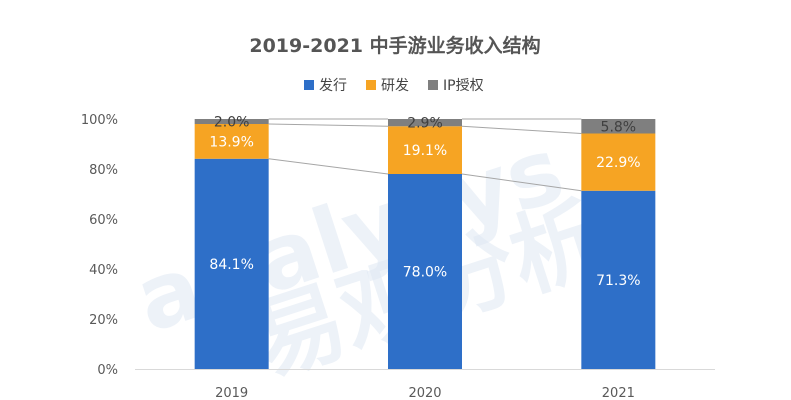 Image resolution: width=791 pixels, height=400 pixels. What do you see at coordinates (425, 384) in the screenshot?
I see `x-axis: 2019 2020 2021` at bounding box center [425, 384].